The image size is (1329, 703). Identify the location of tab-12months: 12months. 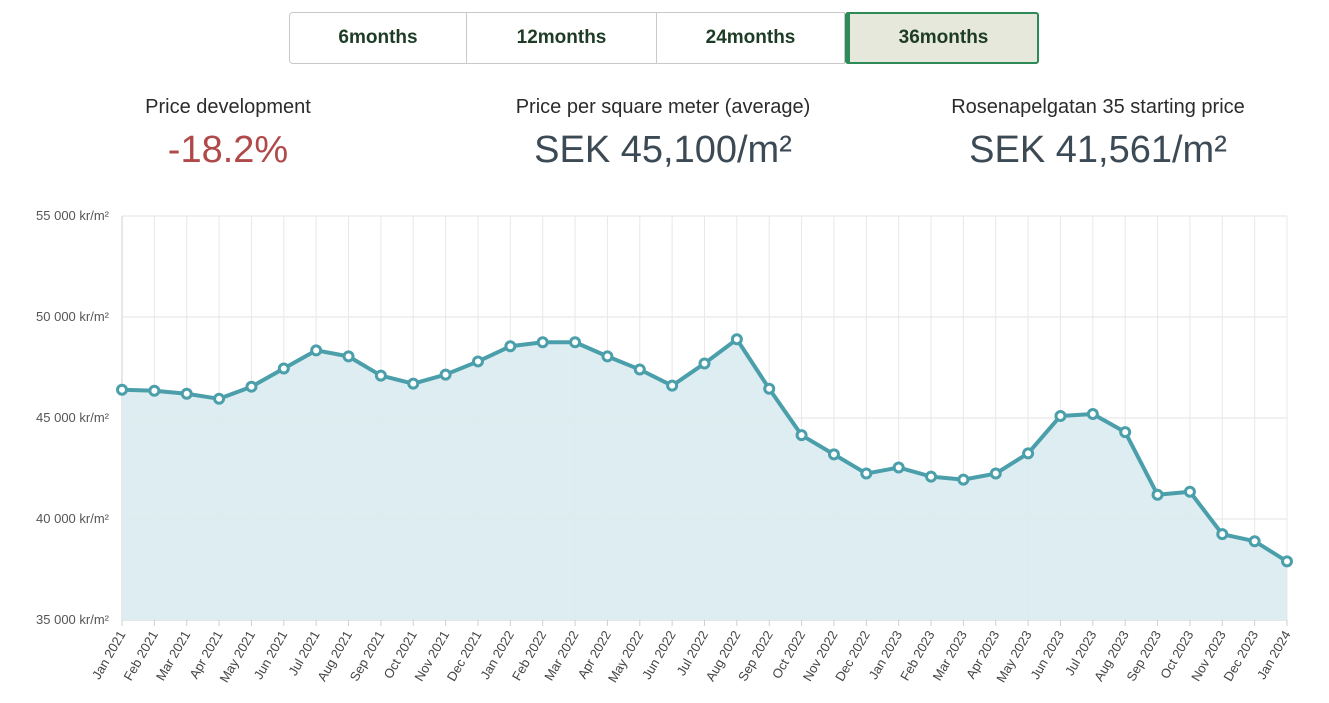
(562, 38).